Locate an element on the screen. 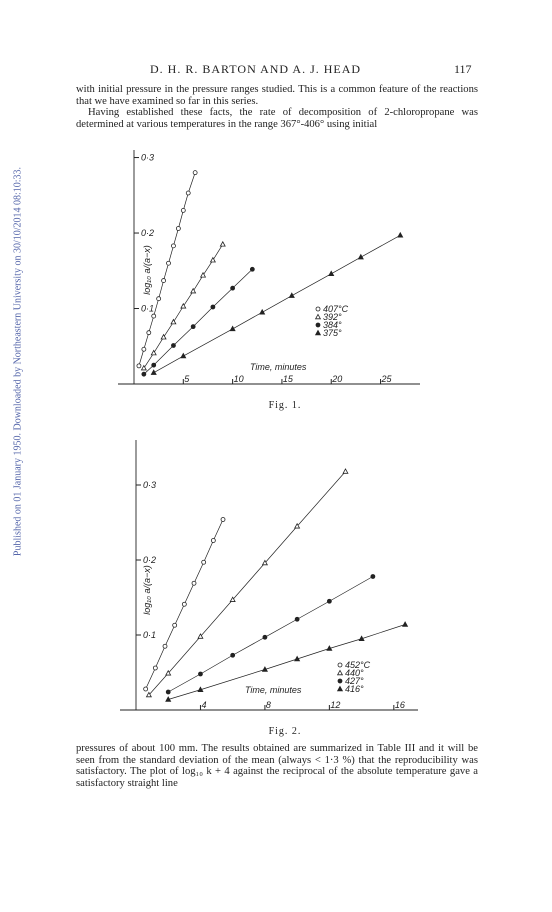 The image size is (552, 912). x-tick-label: 25 is located at coordinates (387, 379).